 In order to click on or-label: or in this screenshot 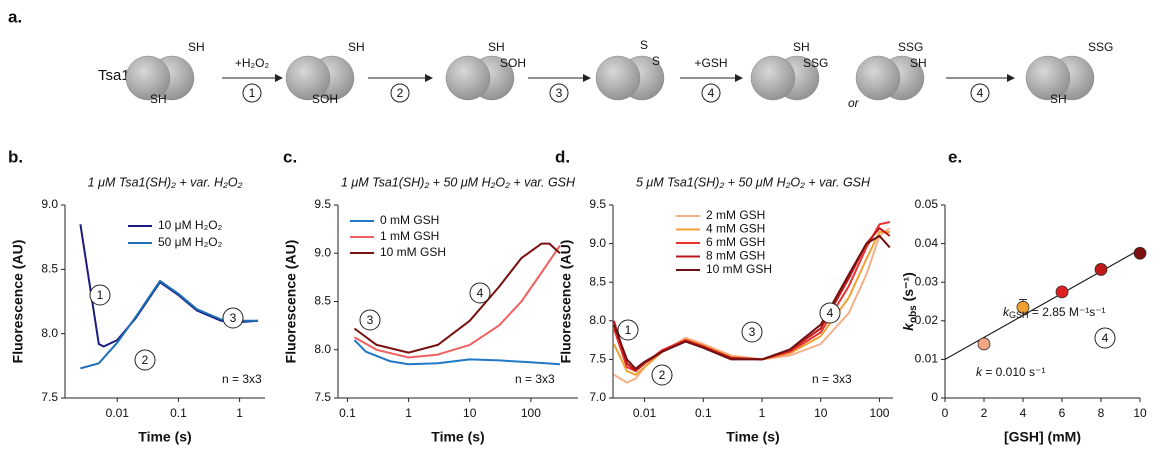, I will do `click(854, 103)`.